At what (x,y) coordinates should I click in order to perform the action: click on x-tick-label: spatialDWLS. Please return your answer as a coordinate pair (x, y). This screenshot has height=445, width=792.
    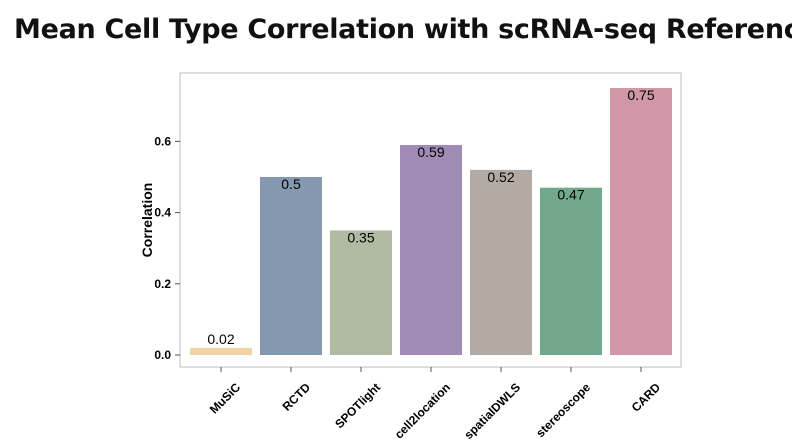
    Looking at the image, I should click on (492, 411).